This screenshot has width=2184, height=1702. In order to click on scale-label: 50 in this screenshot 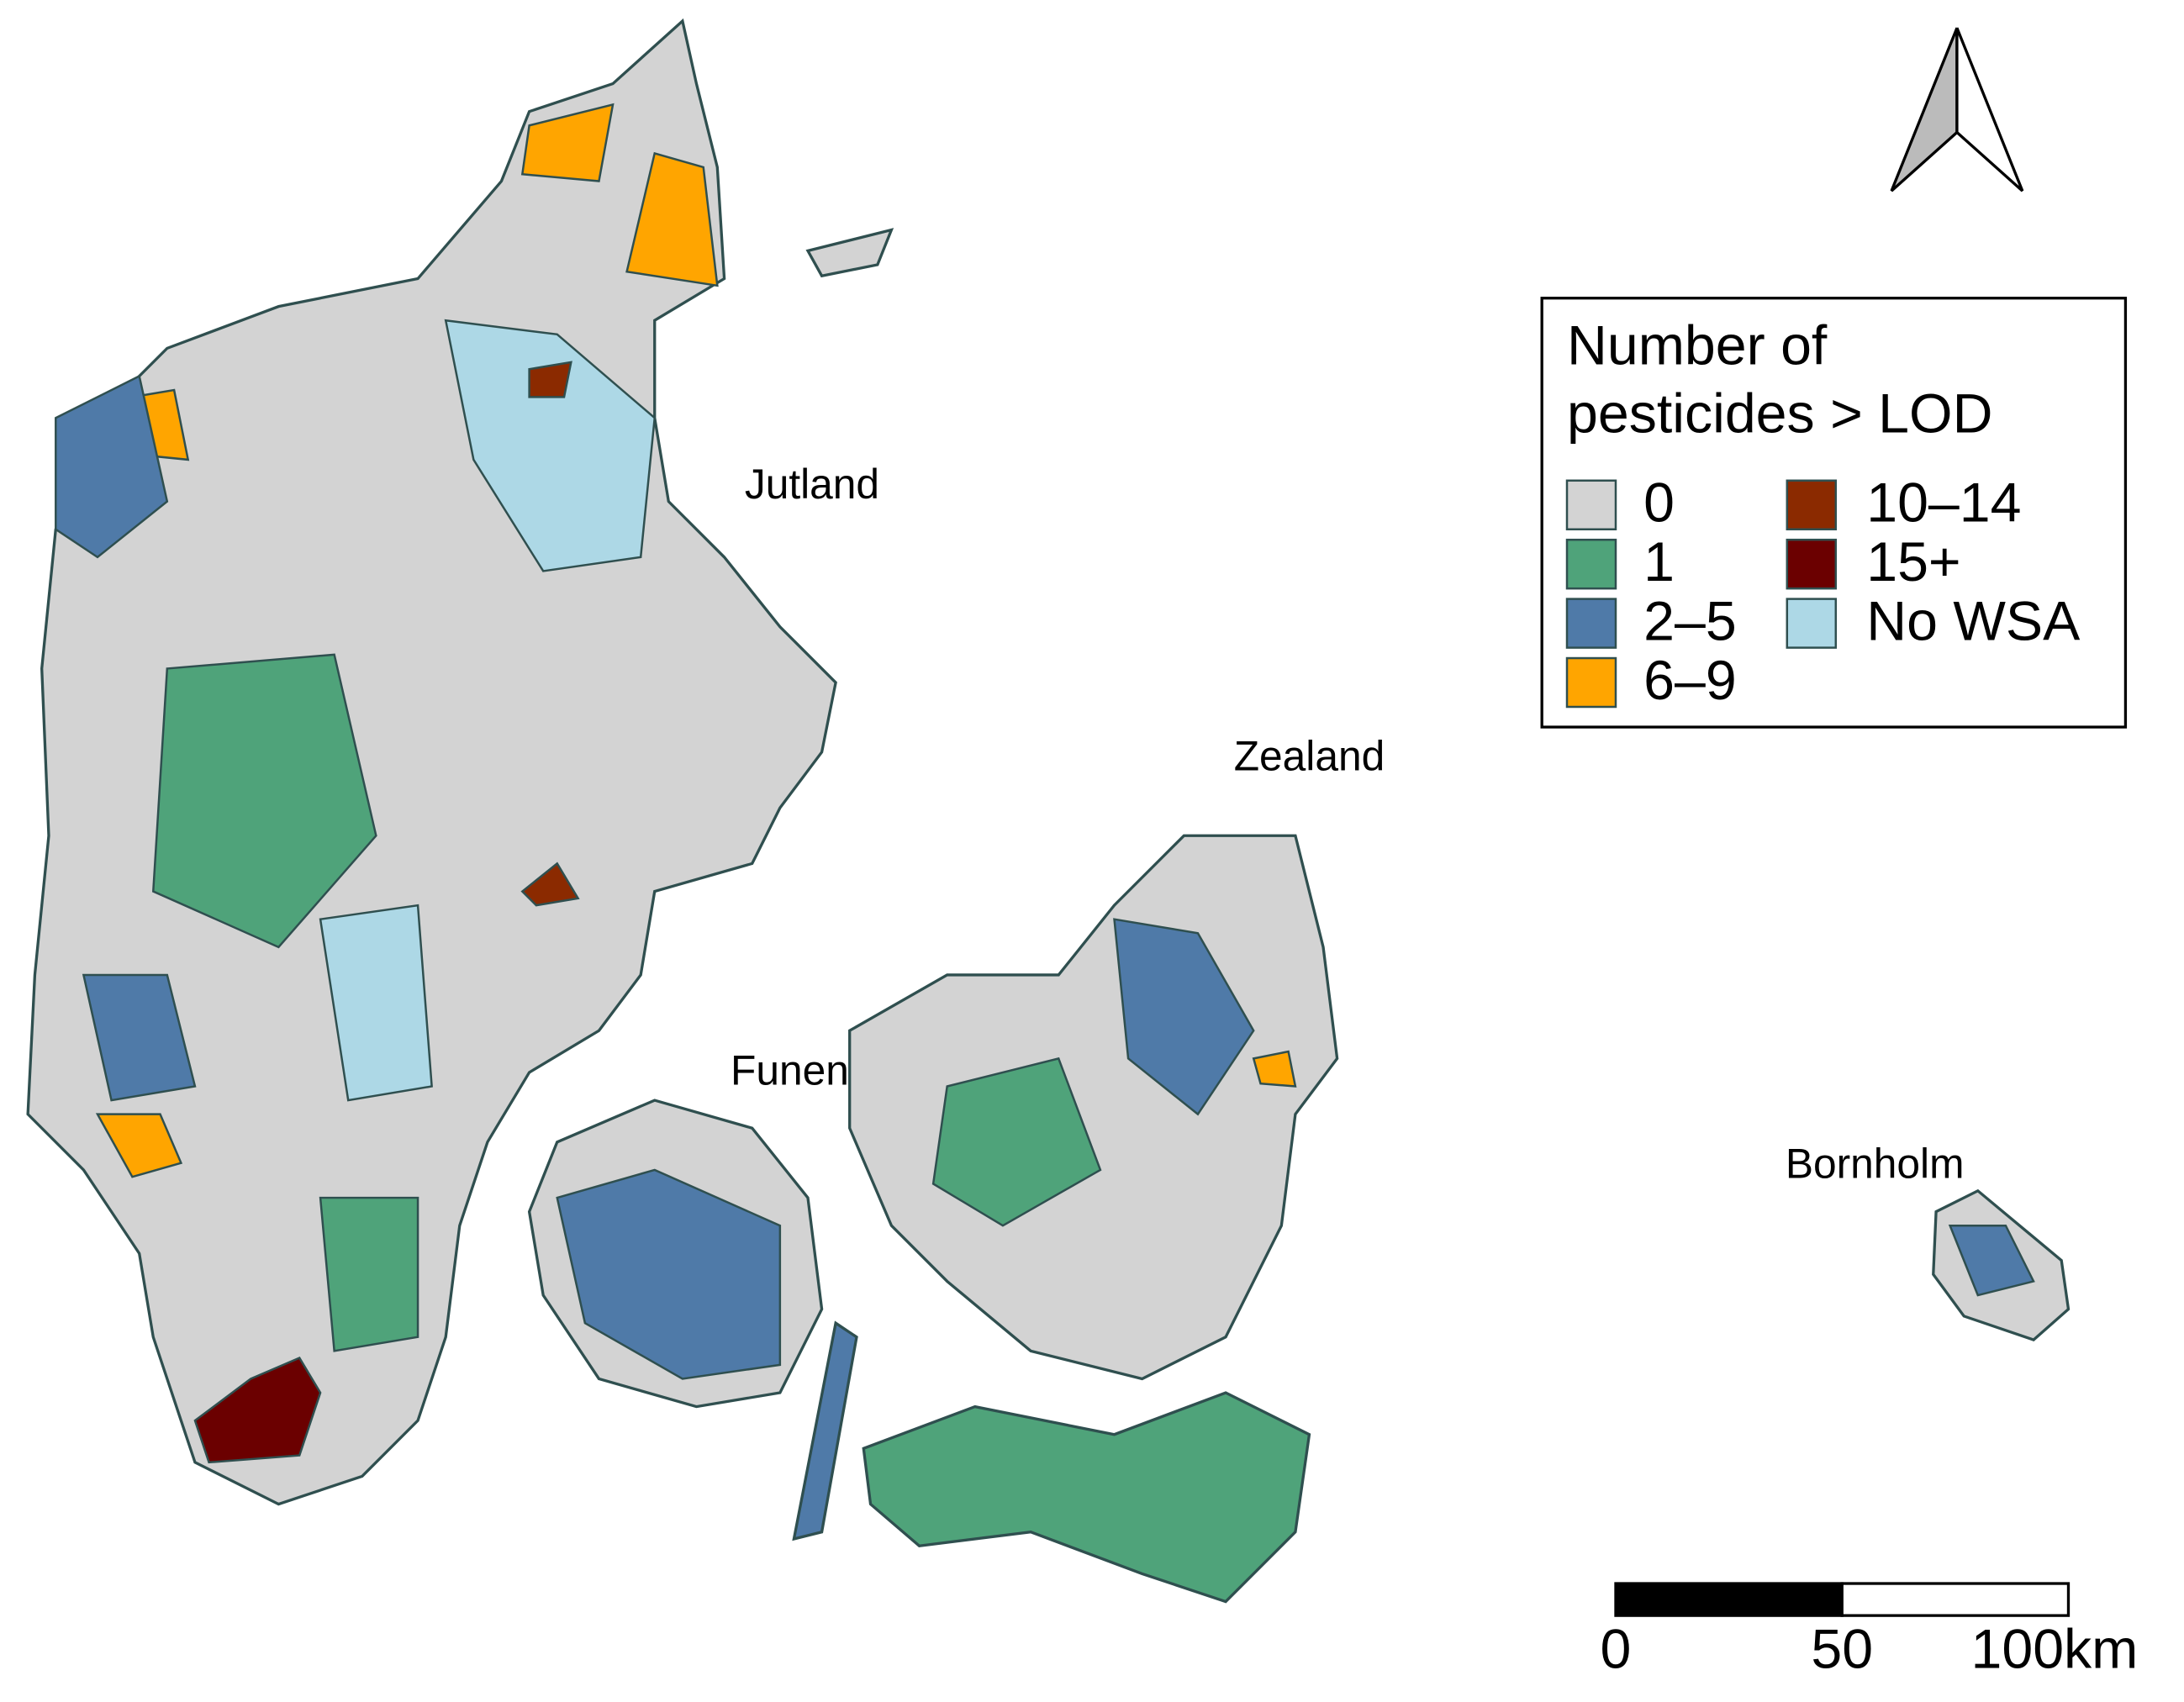, I will do `click(1842, 1649)`.